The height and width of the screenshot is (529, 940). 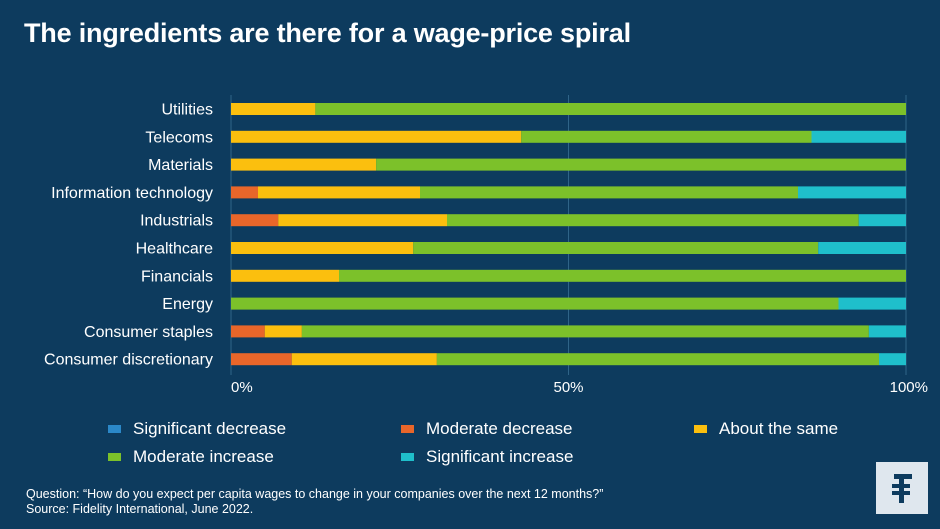 What do you see at coordinates (114, 428) in the screenshot?
I see `legend-swatch-significant-decrease` at bounding box center [114, 428].